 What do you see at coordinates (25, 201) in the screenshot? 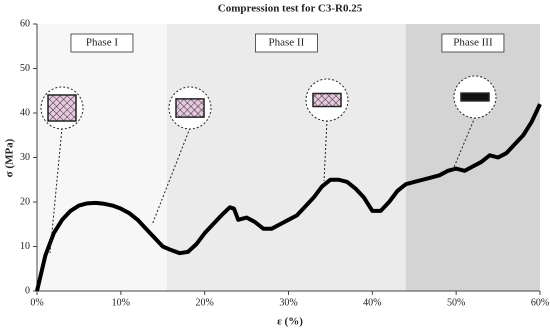
I see `y-tick-label: 20` at bounding box center [25, 201].